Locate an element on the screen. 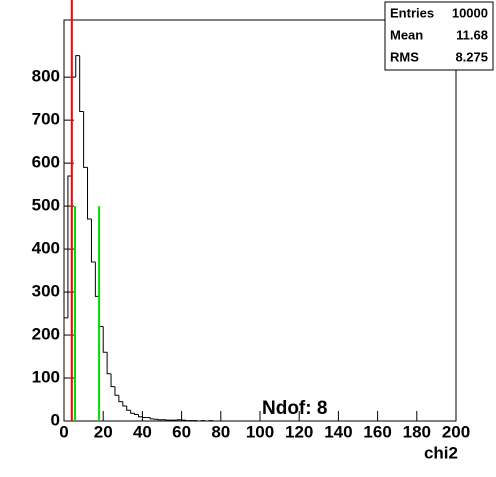 The image size is (496, 477). x-tick-label: 60 is located at coordinates (181, 431).